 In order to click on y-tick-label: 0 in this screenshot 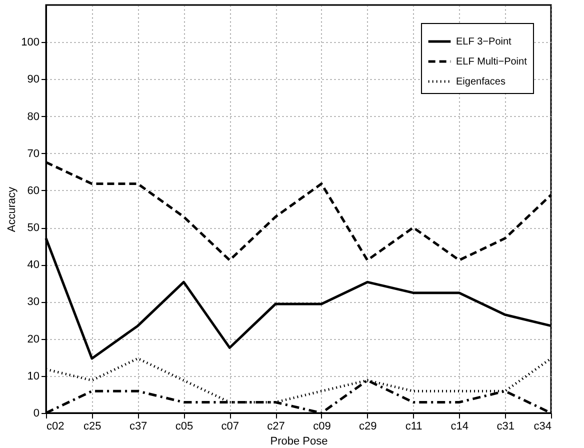, I will do `click(36, 414)`.